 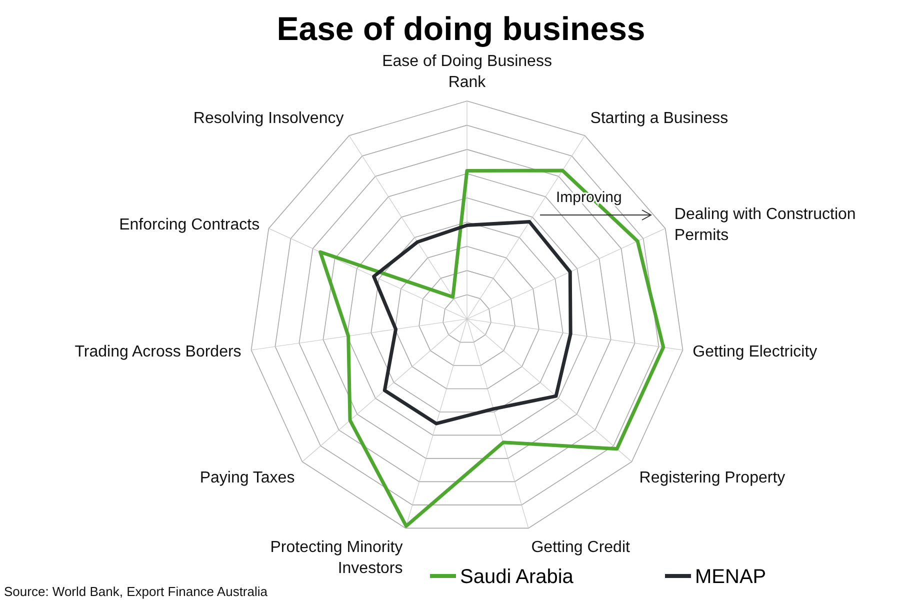 I want to click on legend-label: Saudi Arabia, so click(x=517, y=577).